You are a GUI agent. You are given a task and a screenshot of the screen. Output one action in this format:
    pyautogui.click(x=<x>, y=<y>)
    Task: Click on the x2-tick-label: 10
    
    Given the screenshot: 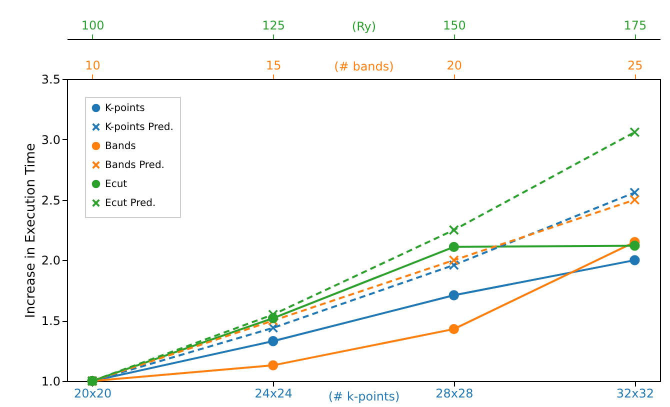 What is the action you would take?
    pyautogui.click(x=92, y=65)
    